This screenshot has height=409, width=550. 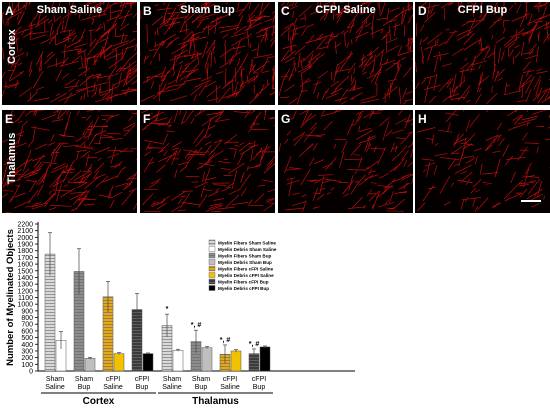 I want to click on micrograph-panel-f: F, so click(x=207, y=161).